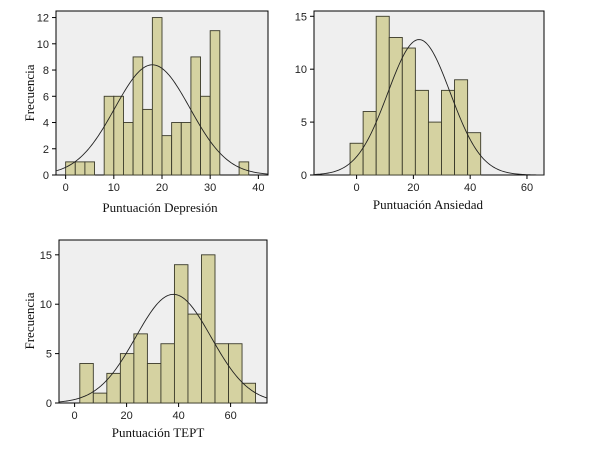 The image size is (590, 453). What do you see at coordinates (114, 188) in the screenshot?
I see `x-tick-label: 10` at bounding box center [114, 188].